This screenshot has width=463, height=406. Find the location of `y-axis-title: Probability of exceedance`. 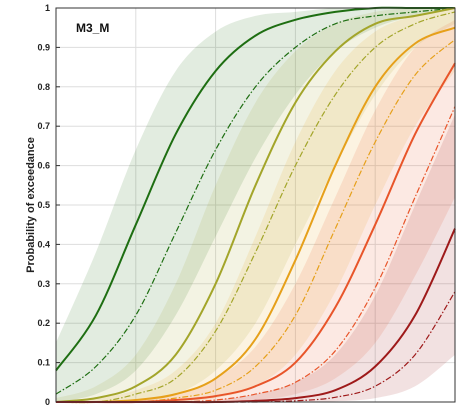

y-axis-title: Probability of exceedance is located at coordinates (31, 205).